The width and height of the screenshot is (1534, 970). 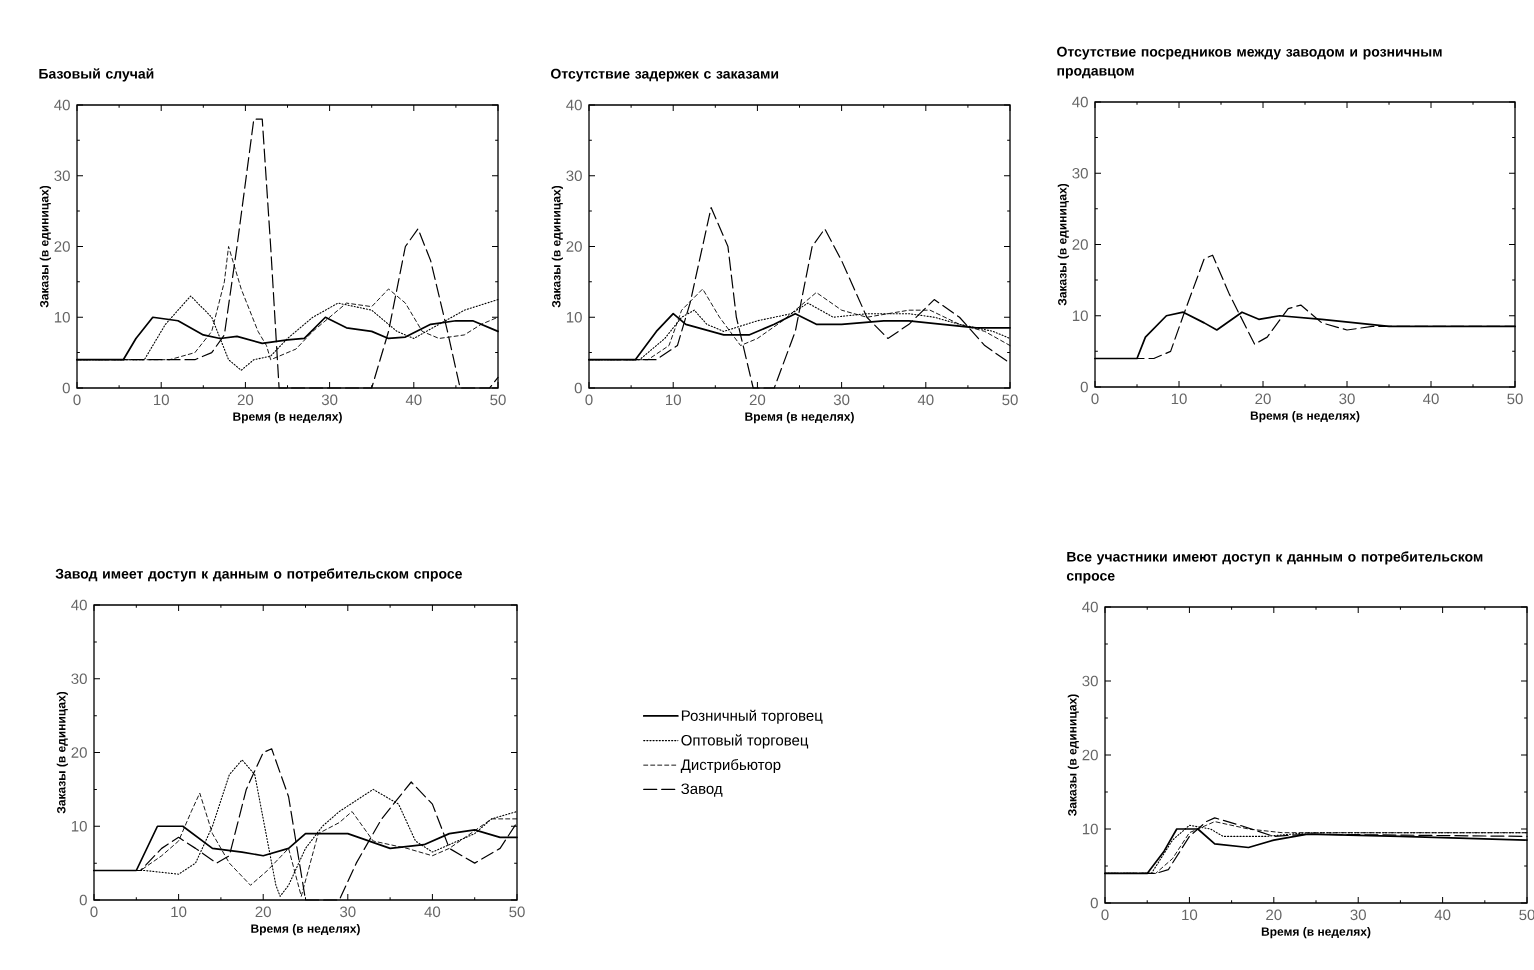 I want to click on legend-label: Розничный торговец, so click(x=752, y=716).